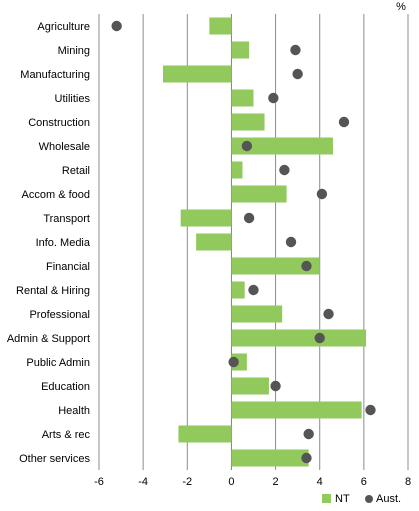 Image resolution: width=419 pixels, height=511 pixels. Describe the element at coordinates (361, 499) in the screenshot. I see `legend: NT Aust.` at that location.